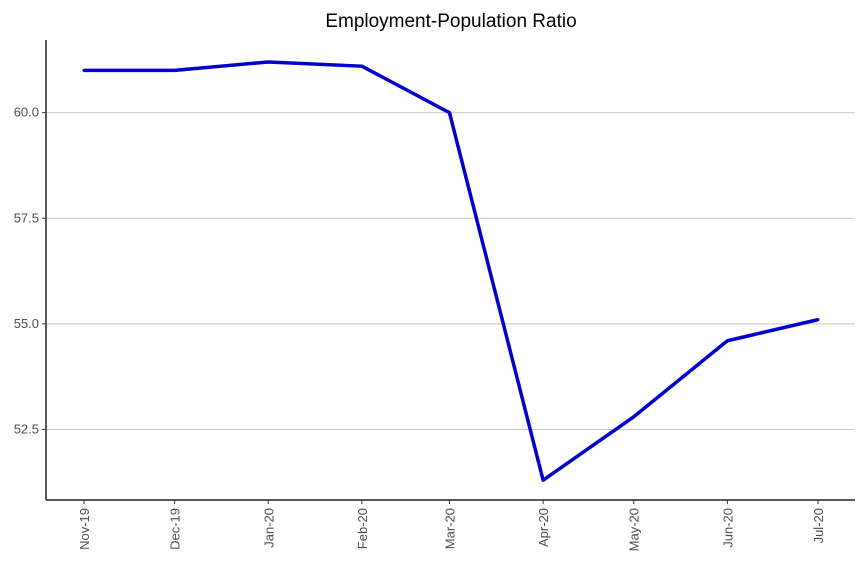  What do you see at coordinates (450, 21) in the screenshot?
I see `chart-title: Employment-Population Ratio` at bounding box center [450, 21].